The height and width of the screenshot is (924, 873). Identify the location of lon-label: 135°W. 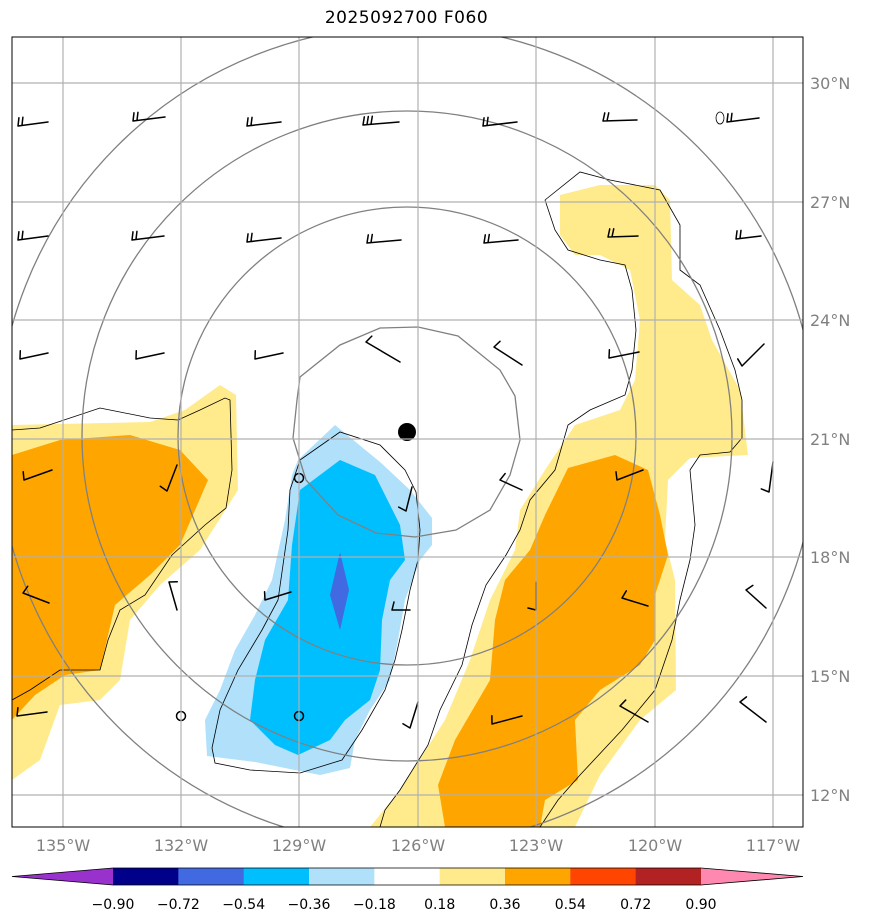
(63, 845).